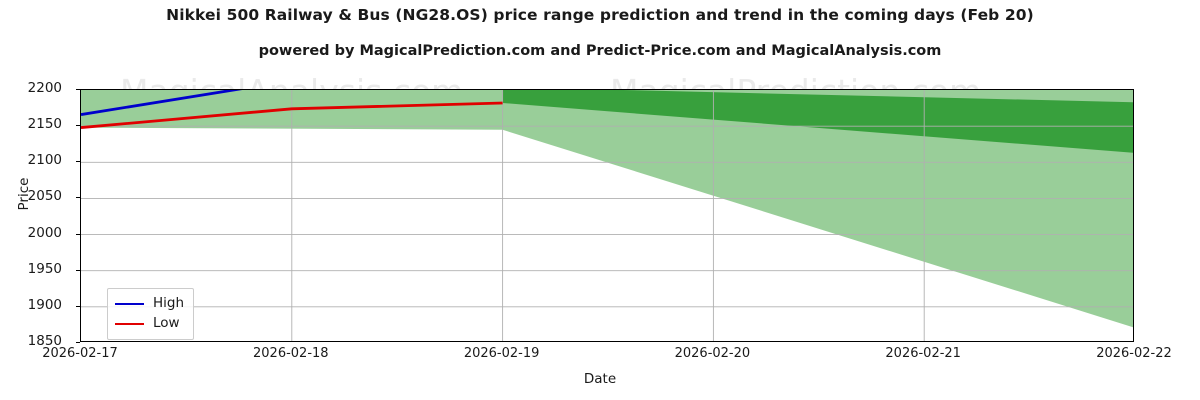 The image size is (1200, 400). Describe the element at coordinates (44, 268) in the screenshot. I see `y-tick-label: 1950` at that location.